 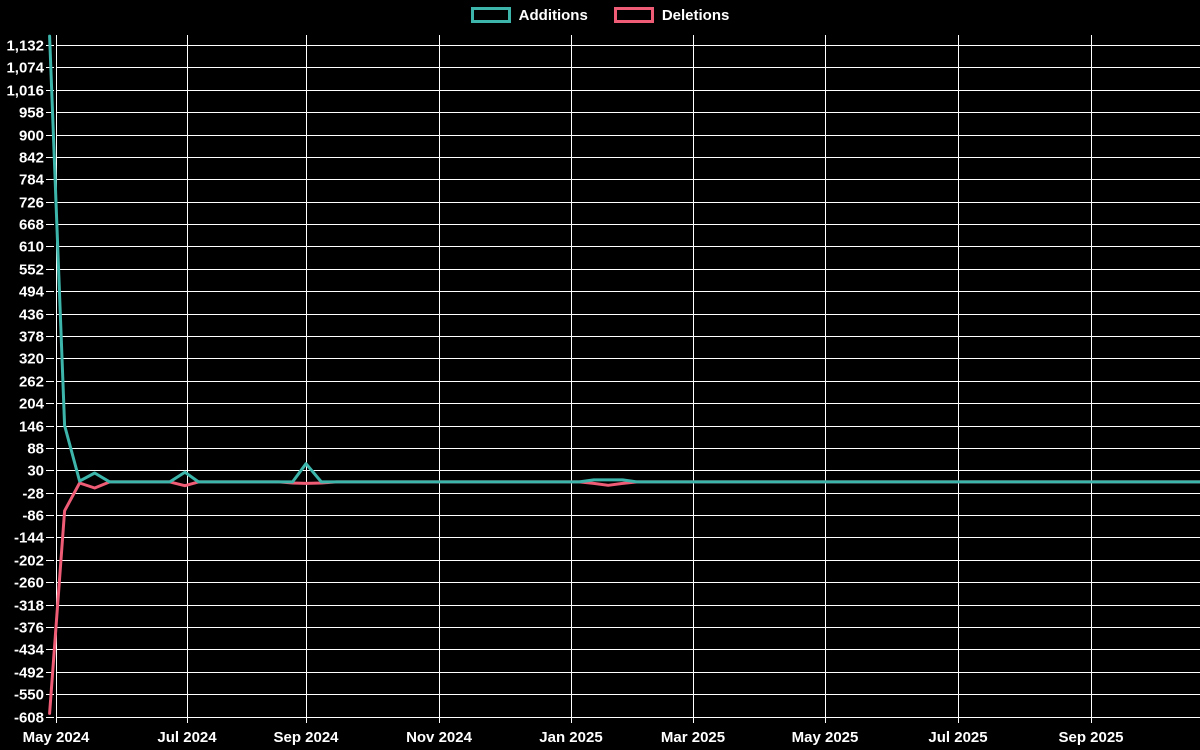 What do you see at coordinates (31, 247) in the screenshot?
I see `y-tick-label: 610` at bounding box center [31, 247].